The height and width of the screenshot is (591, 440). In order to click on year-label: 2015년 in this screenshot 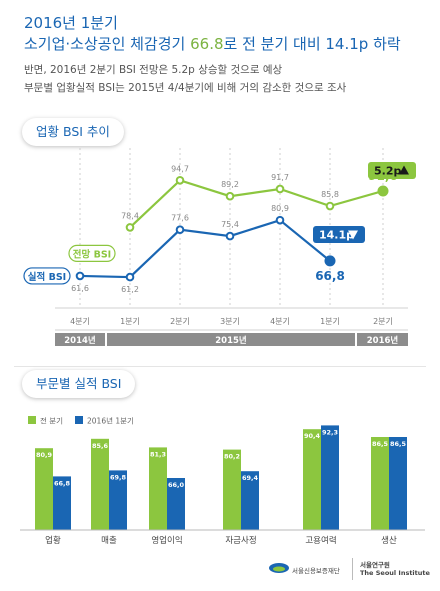, I will do `click(231, 340)`.